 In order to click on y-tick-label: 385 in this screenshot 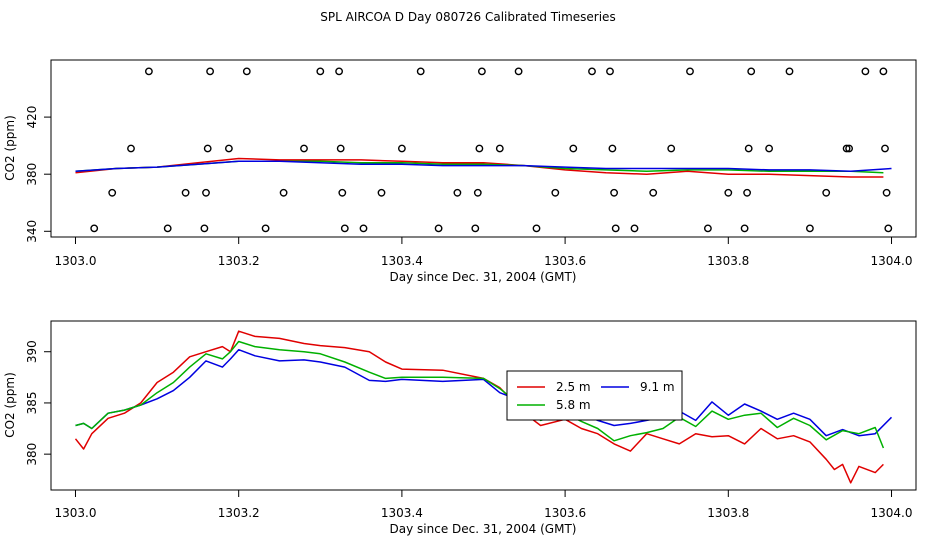, I will do `click(32, 402)`.